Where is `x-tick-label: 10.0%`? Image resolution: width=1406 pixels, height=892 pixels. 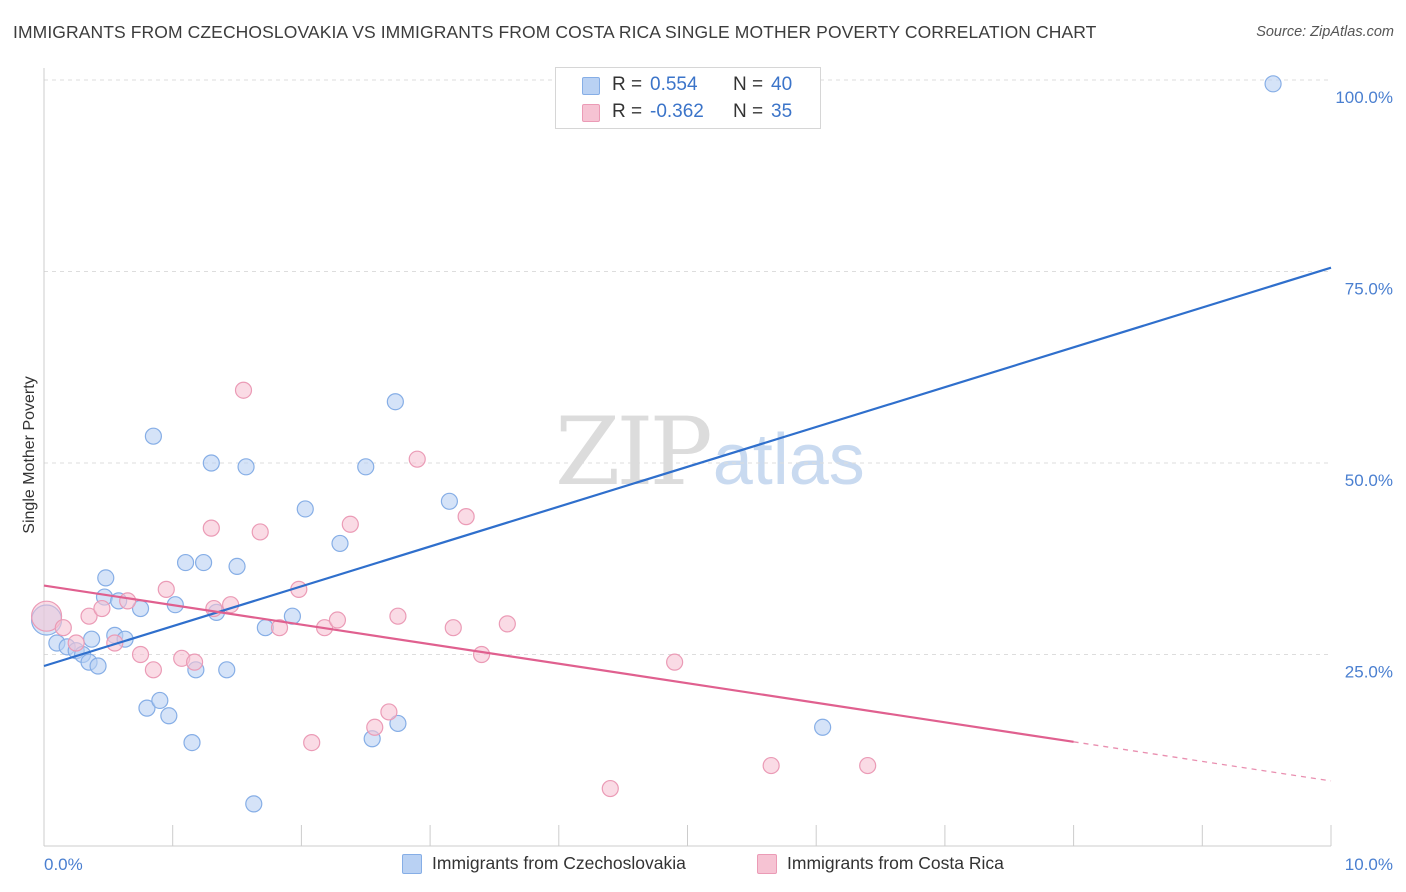
x-tick-label: 10.0% is located at coordinates (1369, 864).